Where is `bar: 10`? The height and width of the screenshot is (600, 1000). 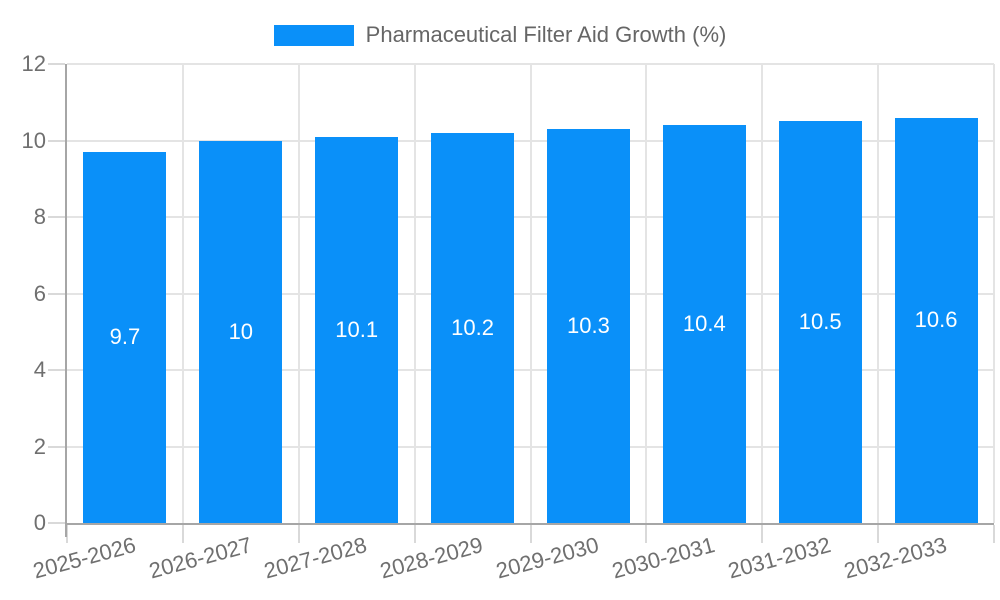 bar: 10 is located at coordinates (241, 331).